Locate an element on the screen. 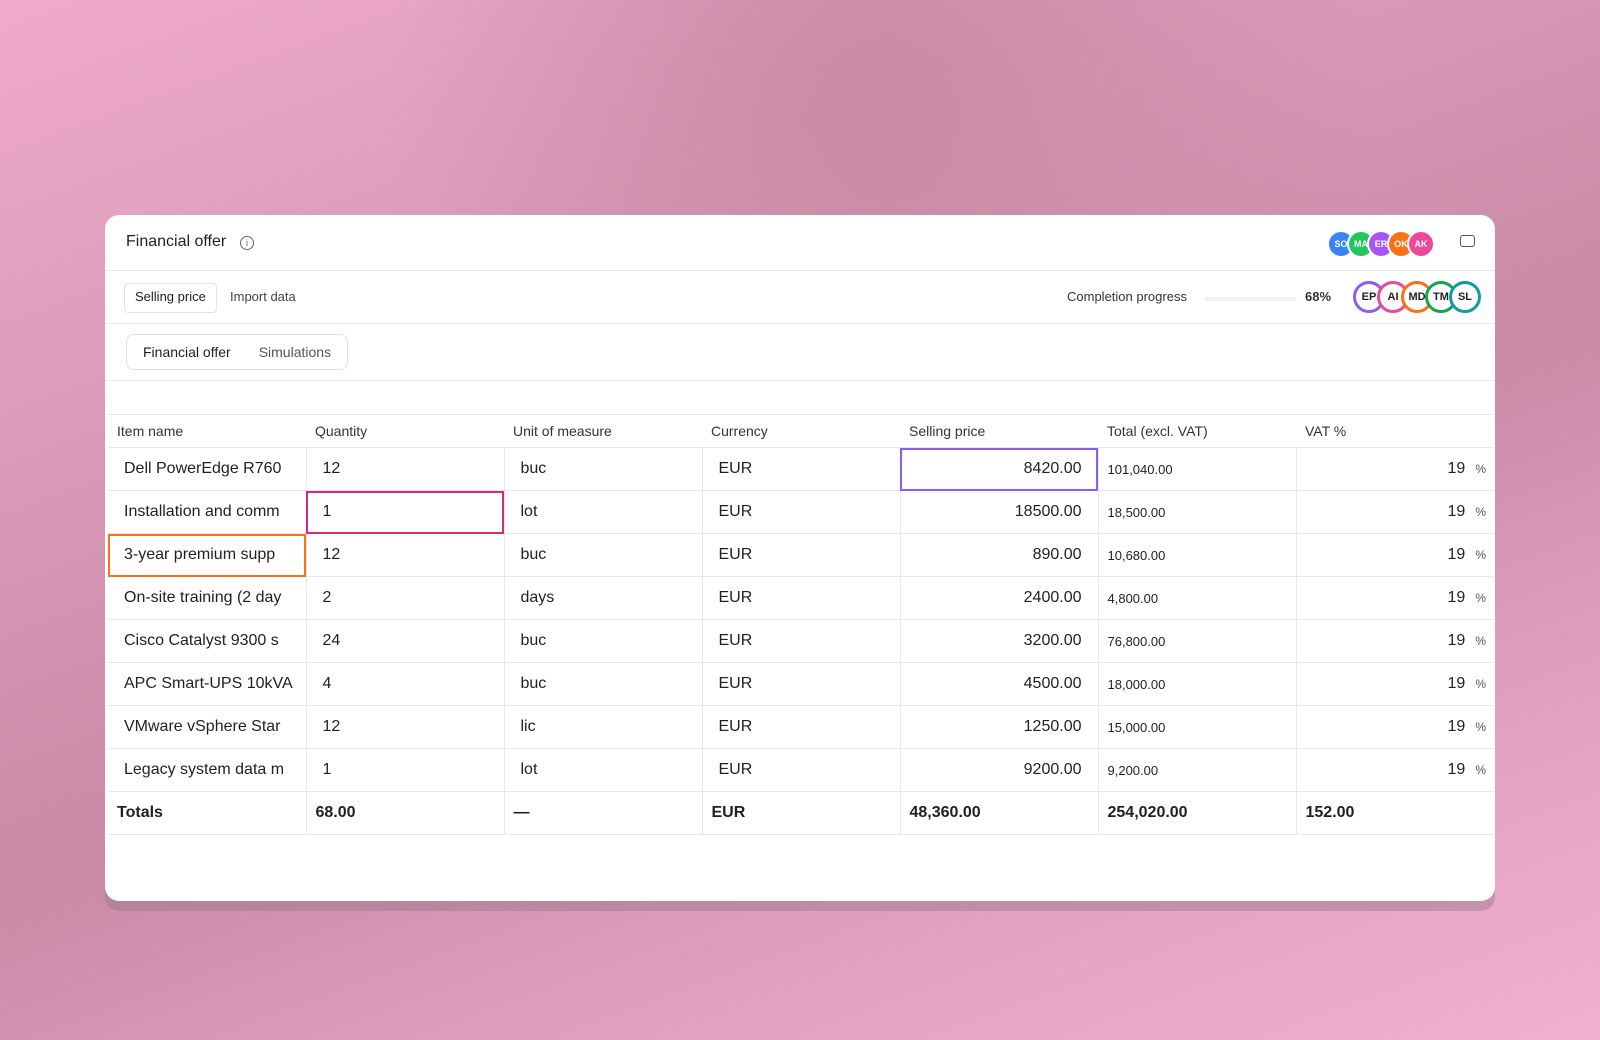 Image resolution: width=1600 pixels, height=1040 pixels. column-header: Quantity is located at coordinates (405, 431).